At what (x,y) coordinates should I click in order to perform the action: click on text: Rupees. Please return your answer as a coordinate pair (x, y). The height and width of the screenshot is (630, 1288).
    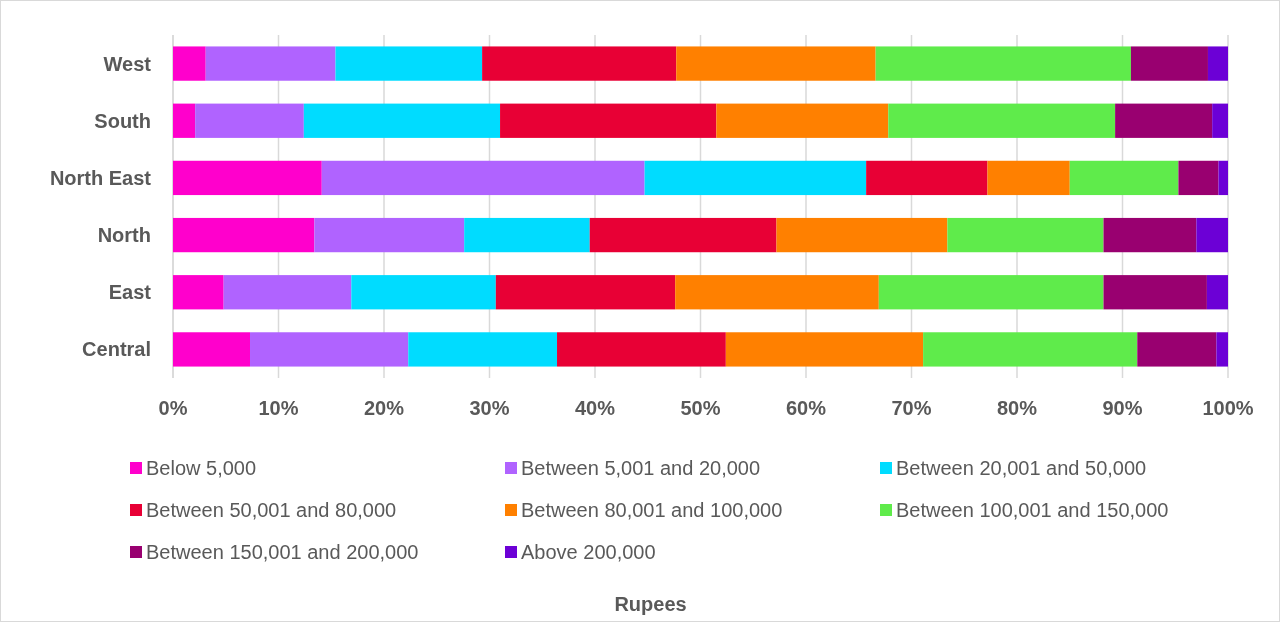
    Looking at the image, I should click on (650, 604).